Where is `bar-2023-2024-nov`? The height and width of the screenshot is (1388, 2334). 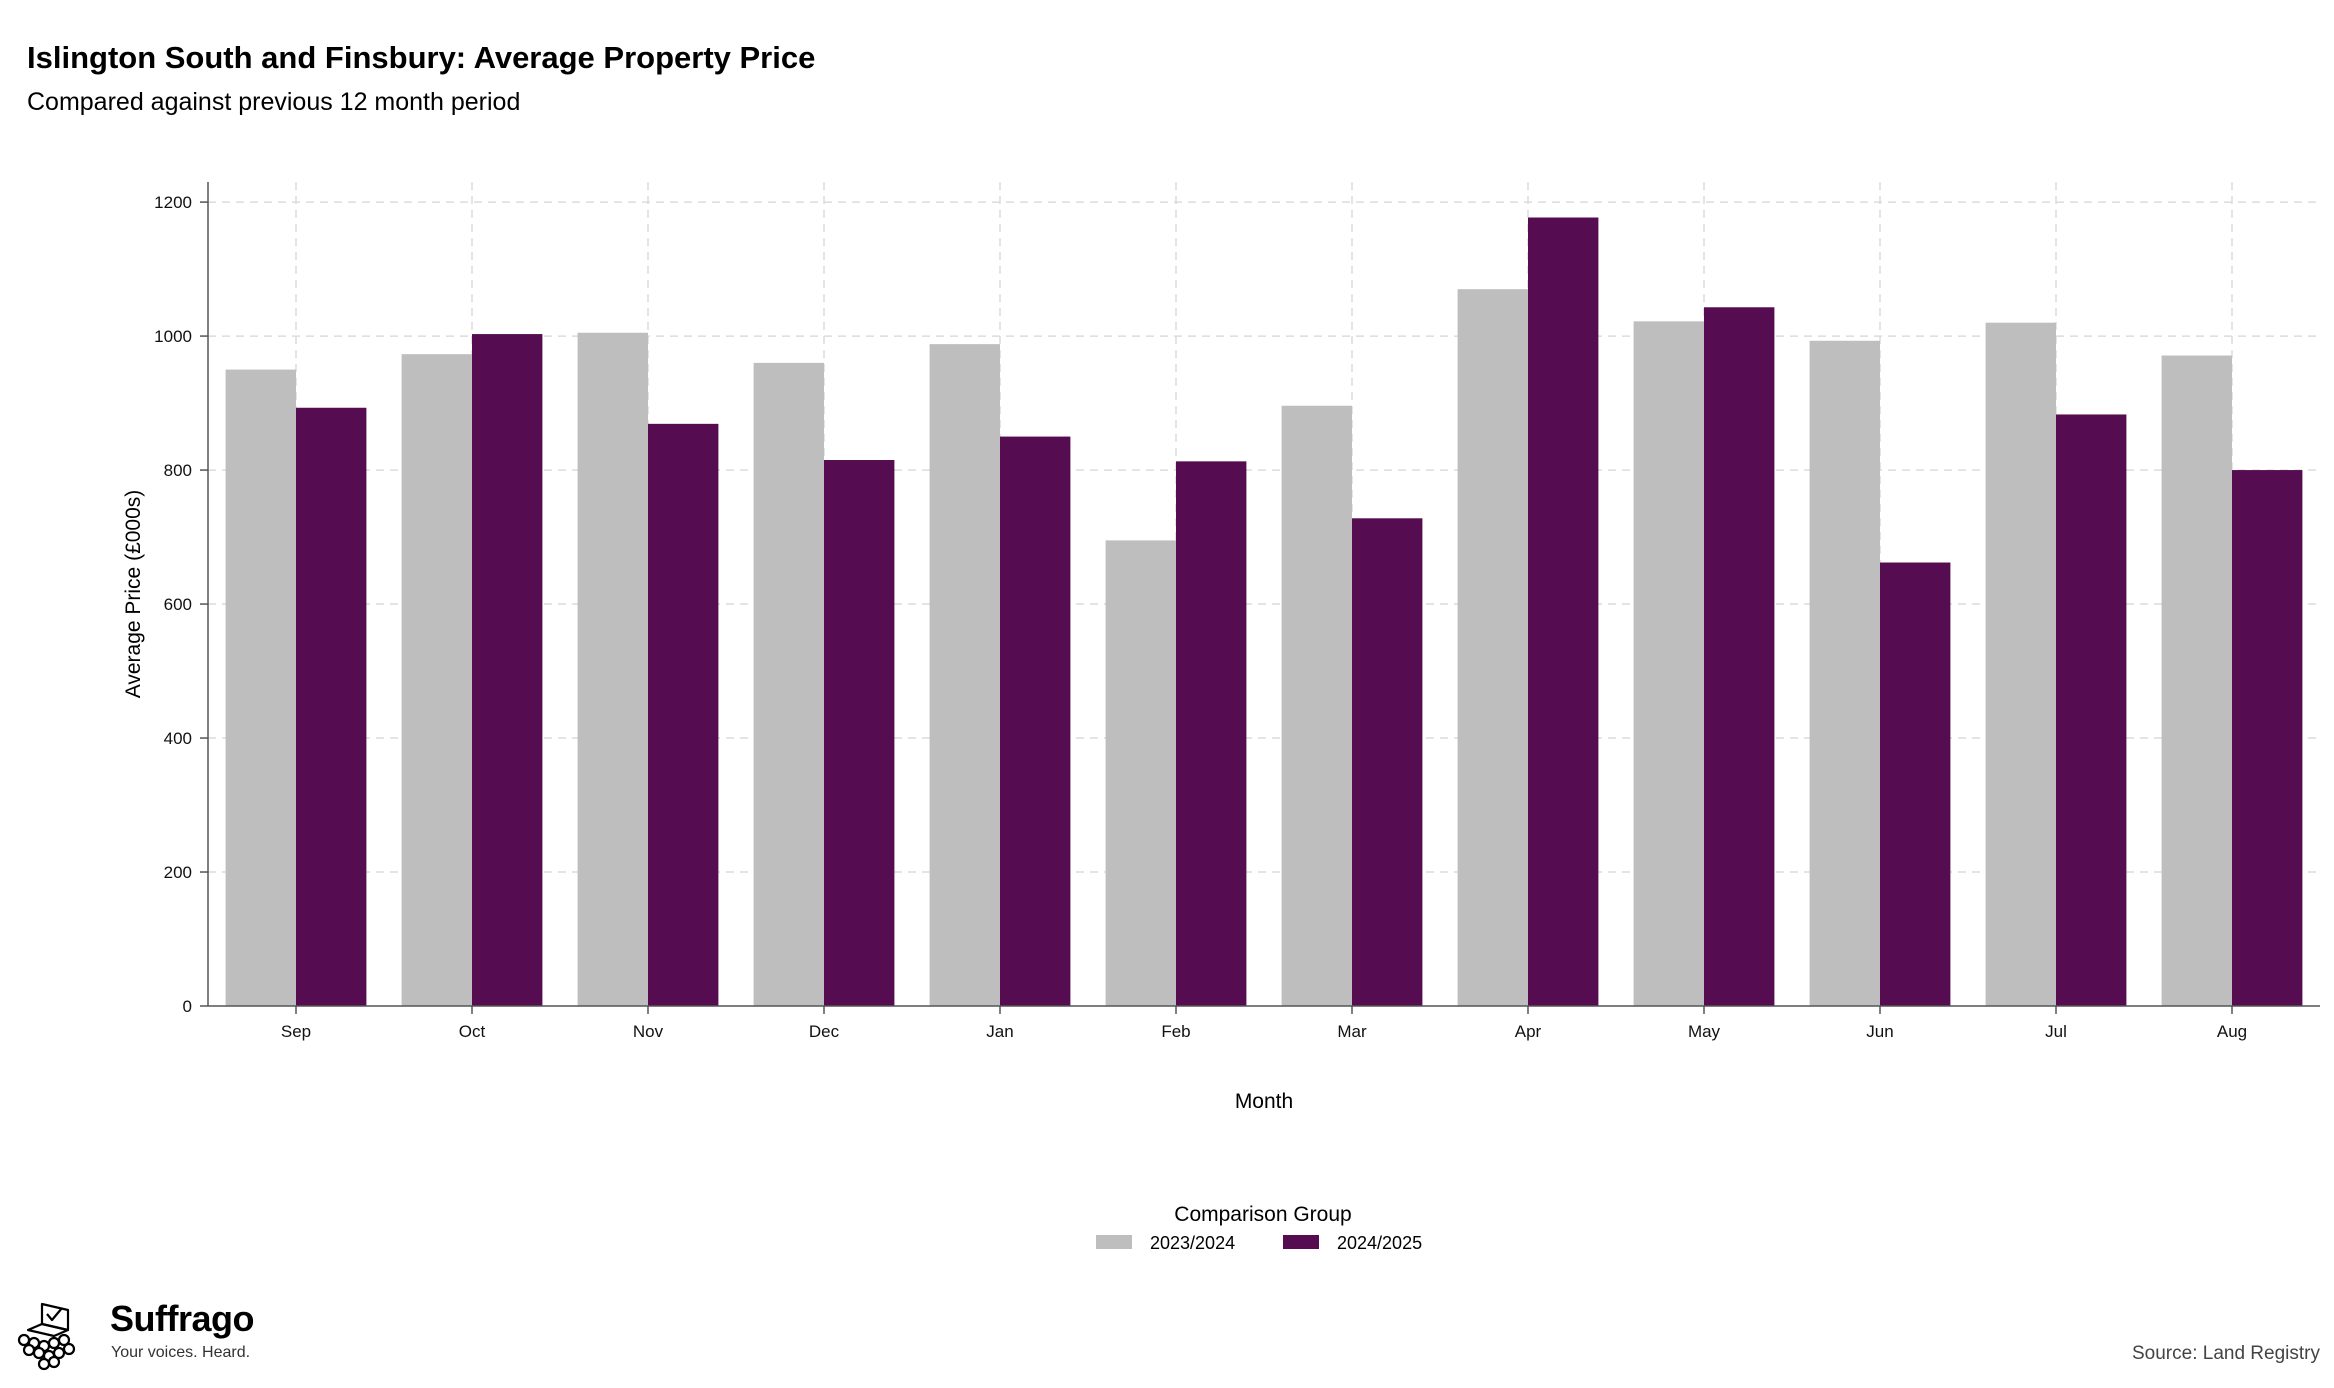
bar-2023-2024-nov is located at coordinates (612, 669).